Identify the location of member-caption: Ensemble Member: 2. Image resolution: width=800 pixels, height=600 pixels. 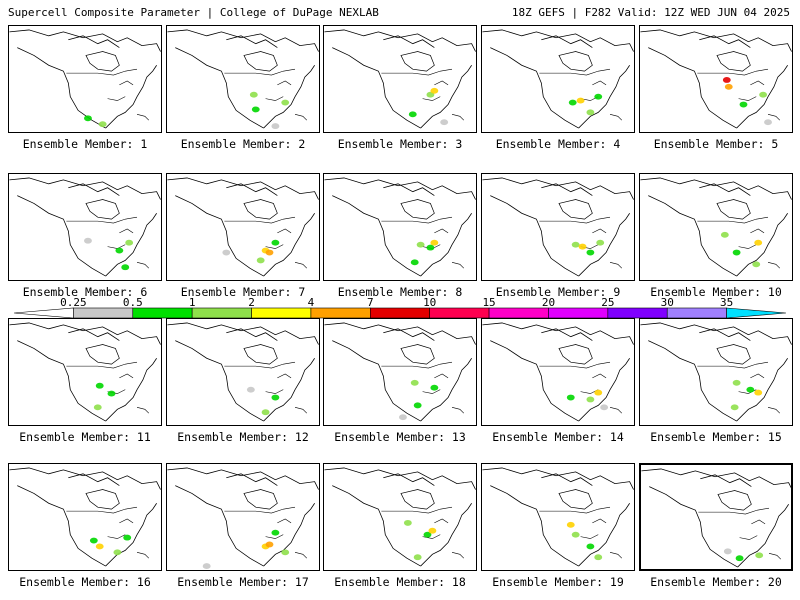
(243, 144).